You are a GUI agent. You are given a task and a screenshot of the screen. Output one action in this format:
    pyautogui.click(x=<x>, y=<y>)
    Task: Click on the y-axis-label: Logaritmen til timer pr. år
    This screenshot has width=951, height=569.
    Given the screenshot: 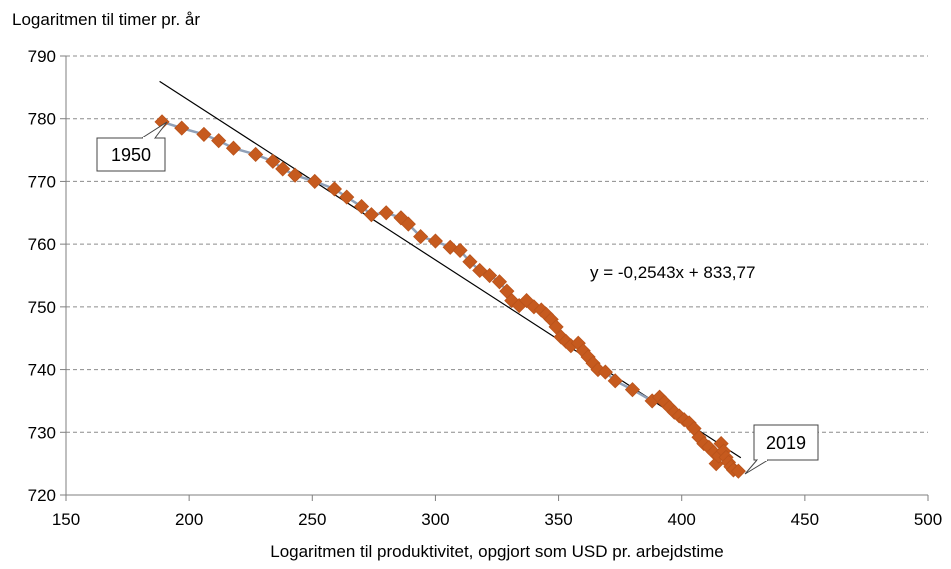 What is the action you would take?
    pyautogui.click(x=106, y=20)
    